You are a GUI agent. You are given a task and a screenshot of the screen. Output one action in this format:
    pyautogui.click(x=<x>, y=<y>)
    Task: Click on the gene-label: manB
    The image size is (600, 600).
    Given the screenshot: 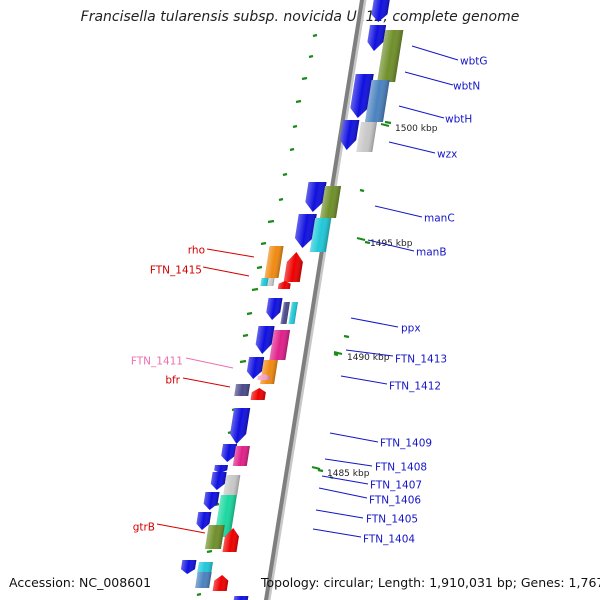 What is the action you would take?
    pyautogui.click(x=431, y=253)
    